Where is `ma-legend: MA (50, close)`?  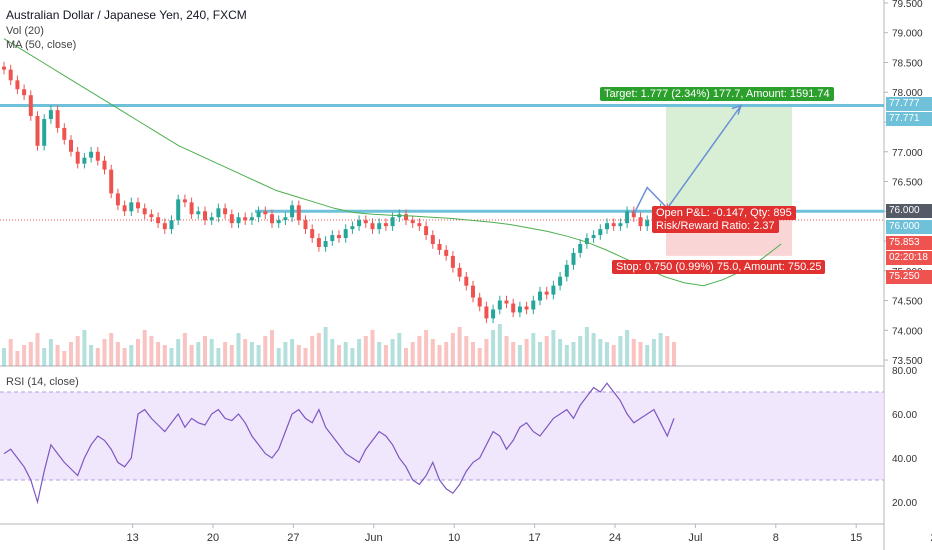 ma-legend: MA (50, close) is located at coordinates (41, 45).